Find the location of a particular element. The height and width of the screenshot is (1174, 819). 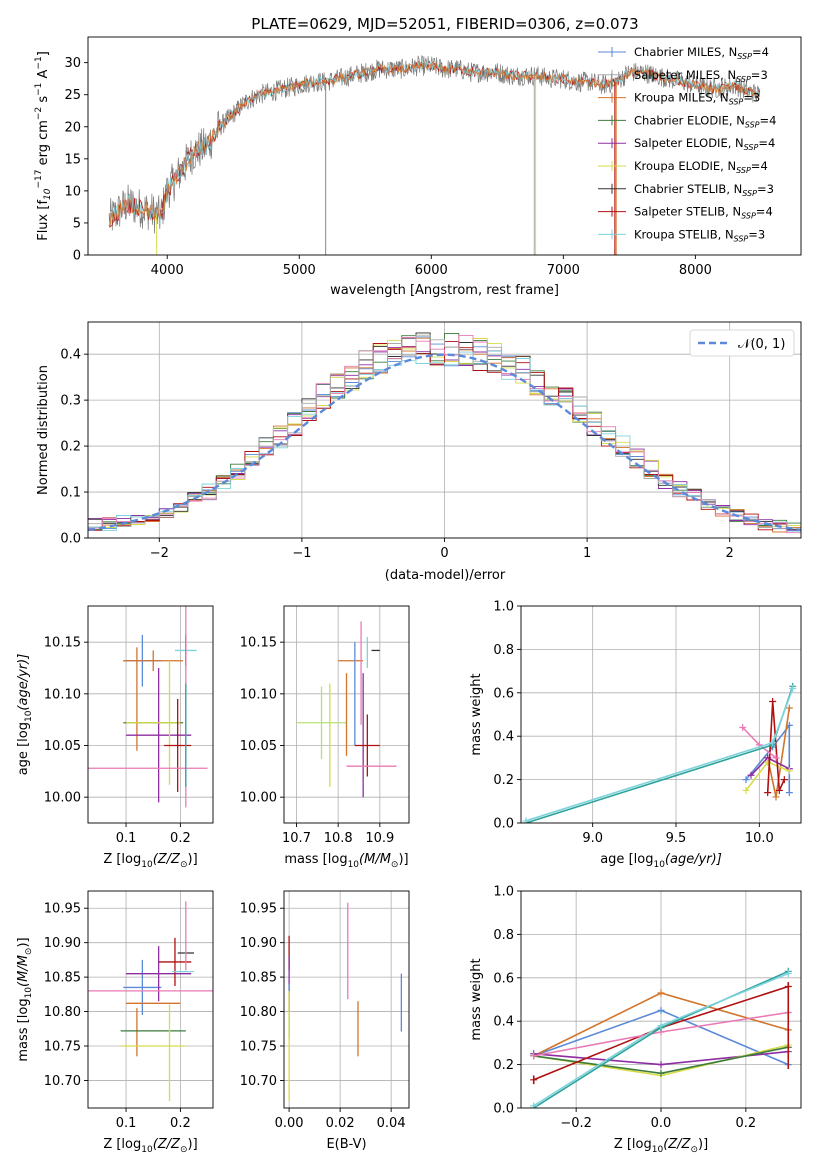

age_vs_mass-ticks: 10.7 10.8 10.9 10.00 10.05 10.10 10.15 is located at coordinates (317, 741).